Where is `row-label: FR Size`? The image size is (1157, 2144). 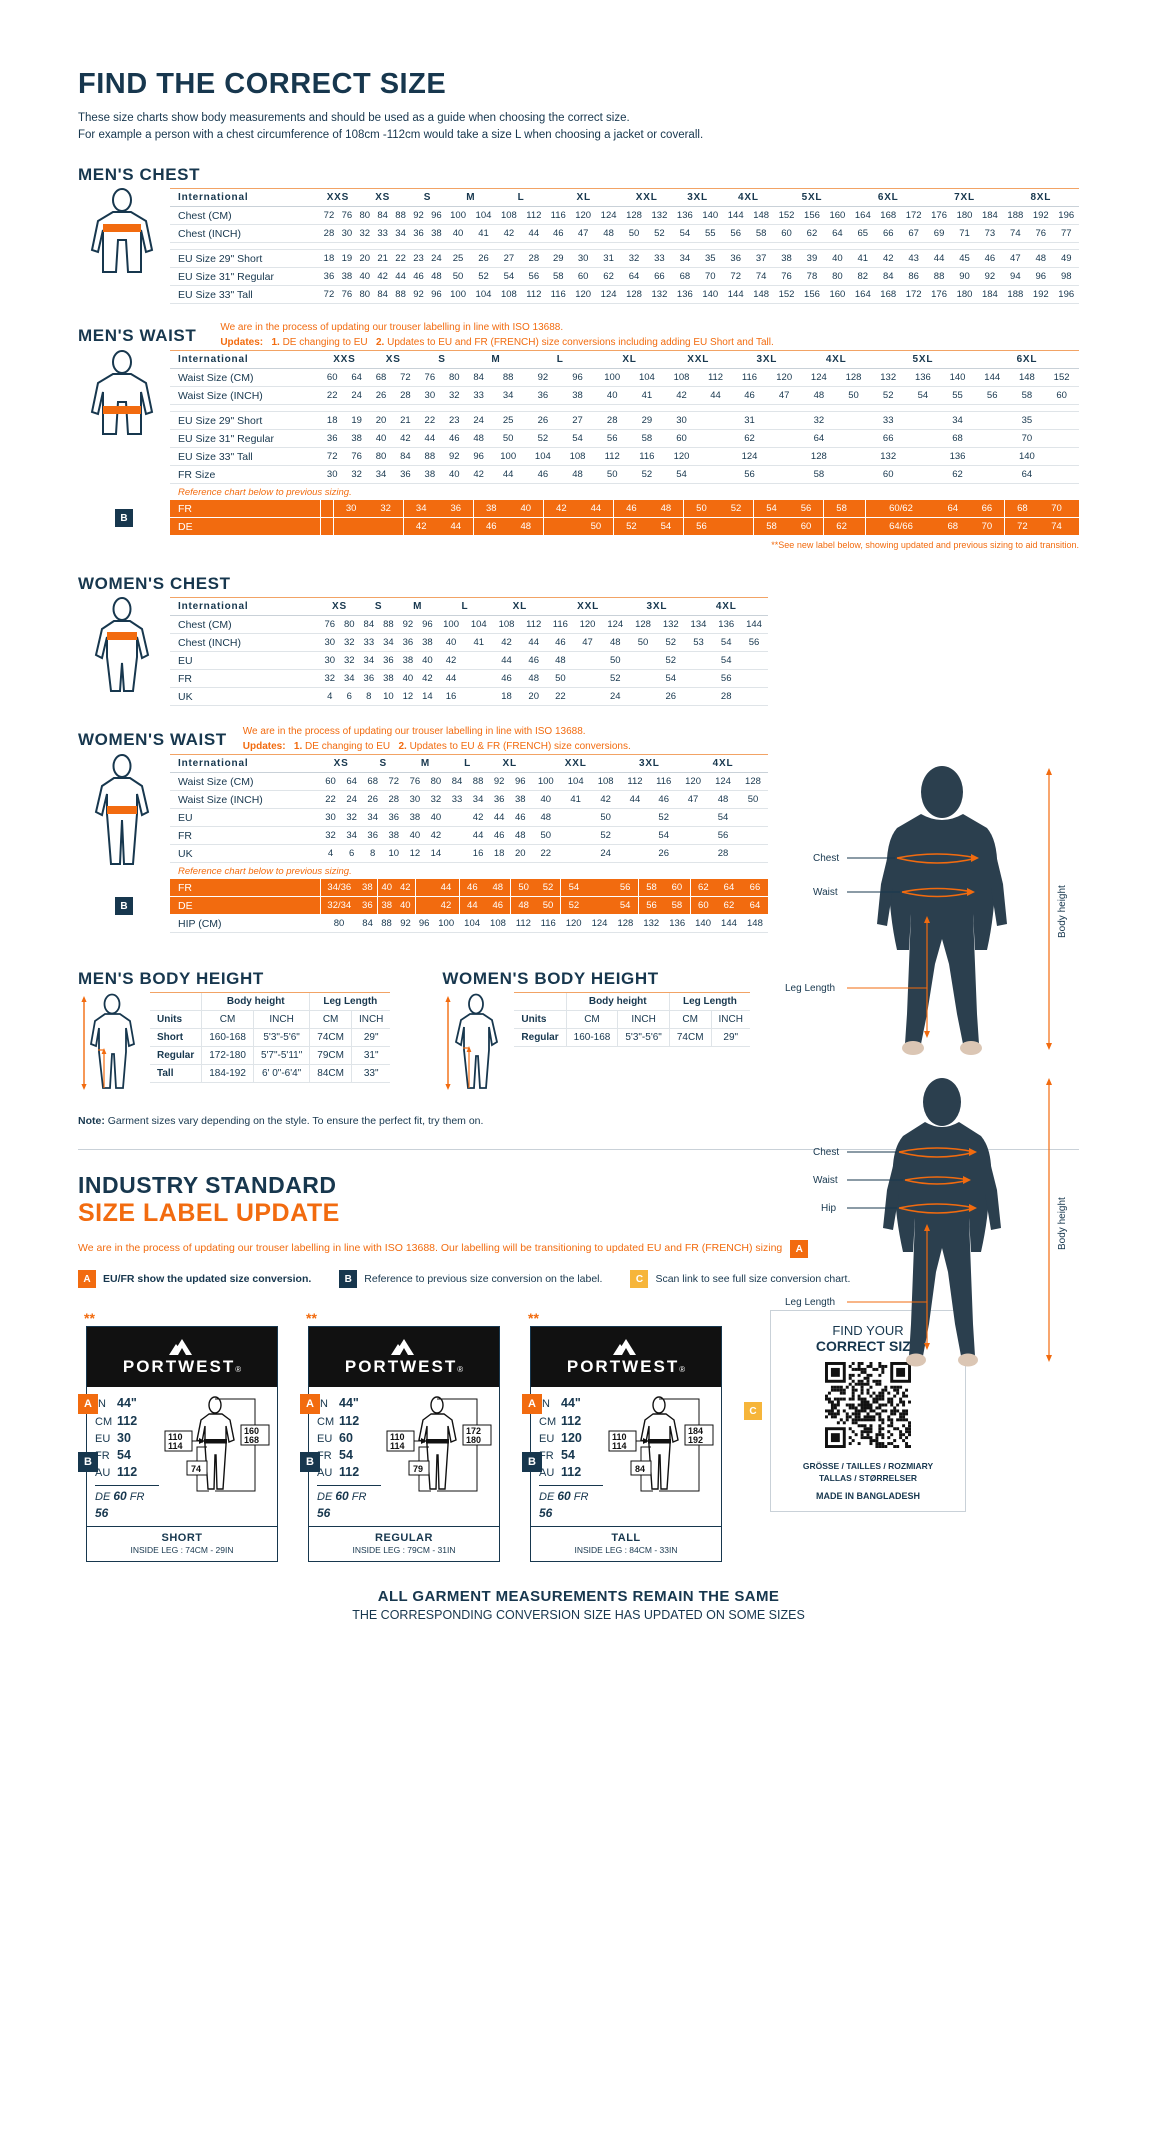
row-label: FR Size is located at coordinates (197, 474).